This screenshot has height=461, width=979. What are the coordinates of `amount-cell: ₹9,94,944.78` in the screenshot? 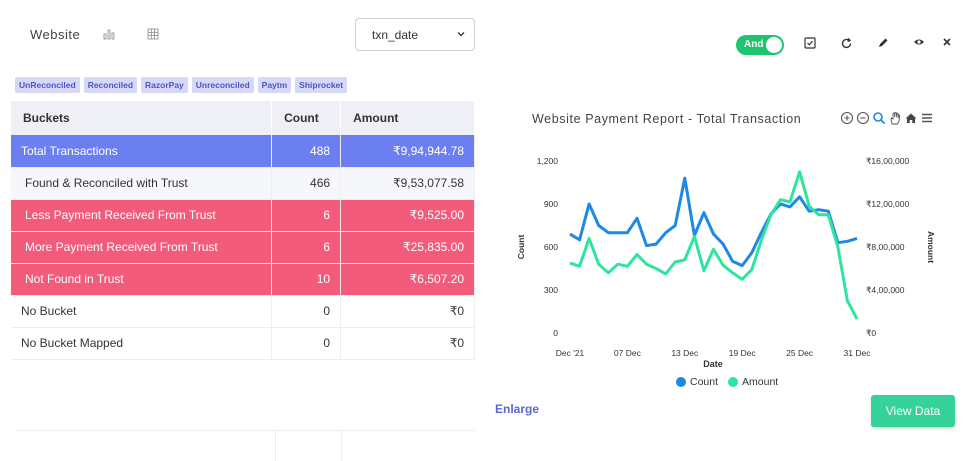 It's located at (407, 151).